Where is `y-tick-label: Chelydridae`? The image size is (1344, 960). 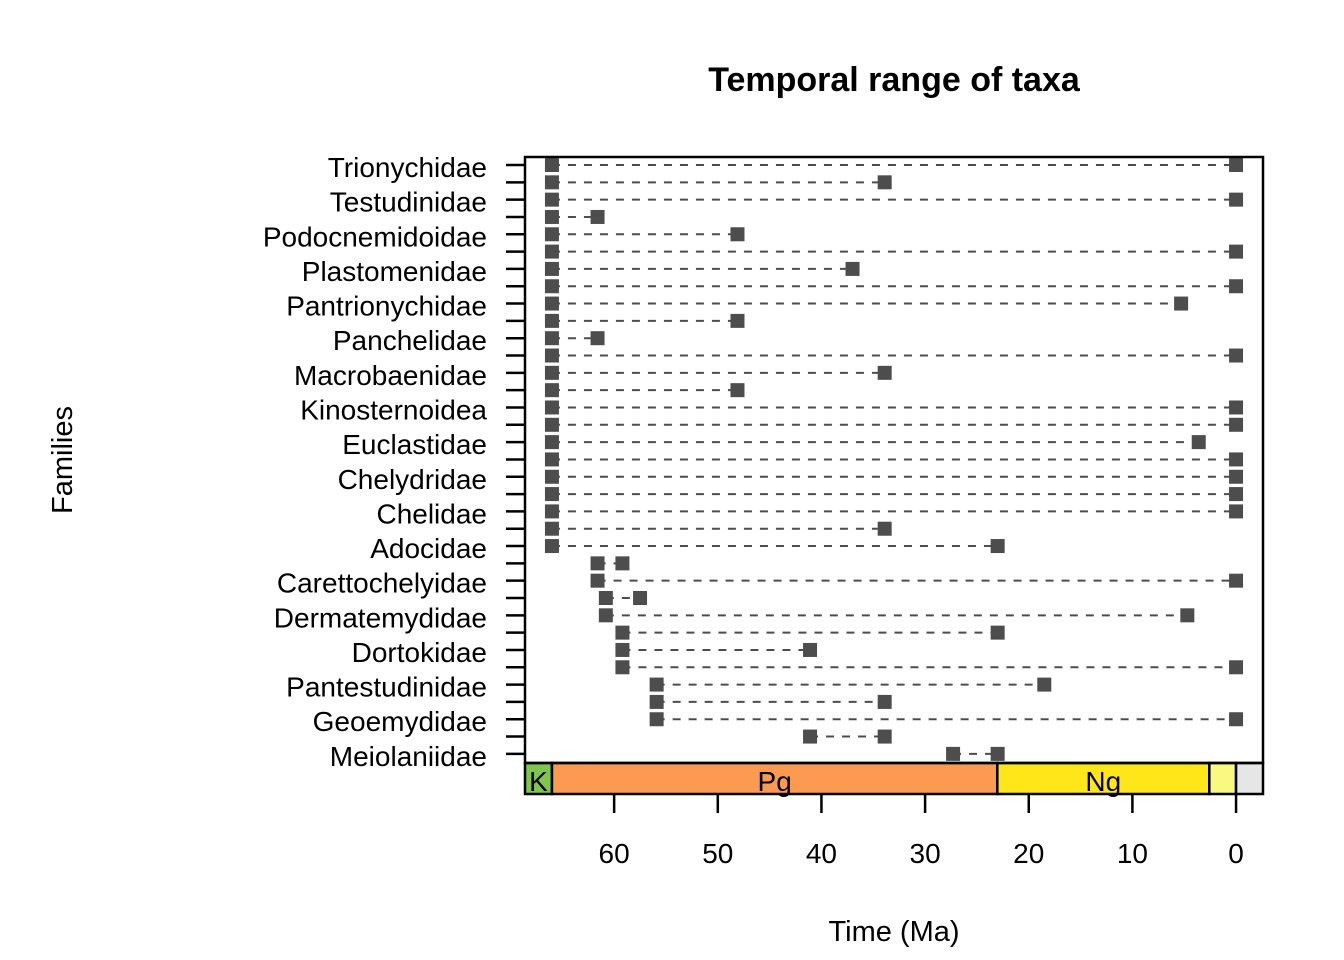
y-tick-label: Chelydridae is located at coordinates (412, 479).